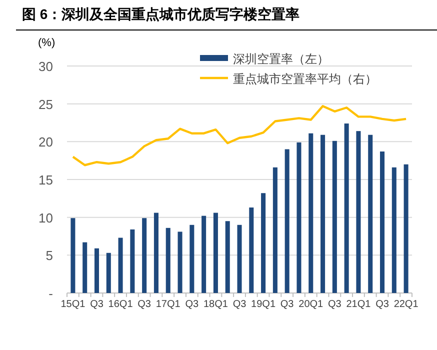 This screenshot has height=350, width=437. Describe the element at coordinates (47, 43) in the screenshot. I see `y-axis-title: (%)` at that location.